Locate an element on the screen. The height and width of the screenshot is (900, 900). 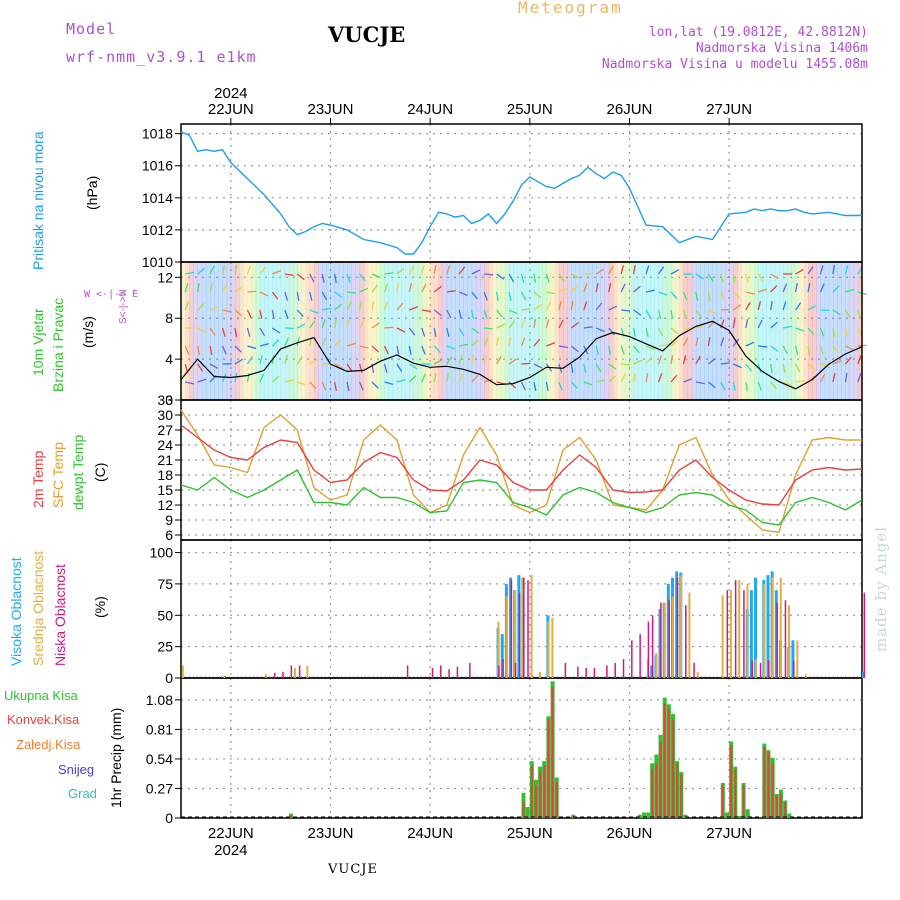
ytick-label: 1010 is located at coordinates (157, 262).